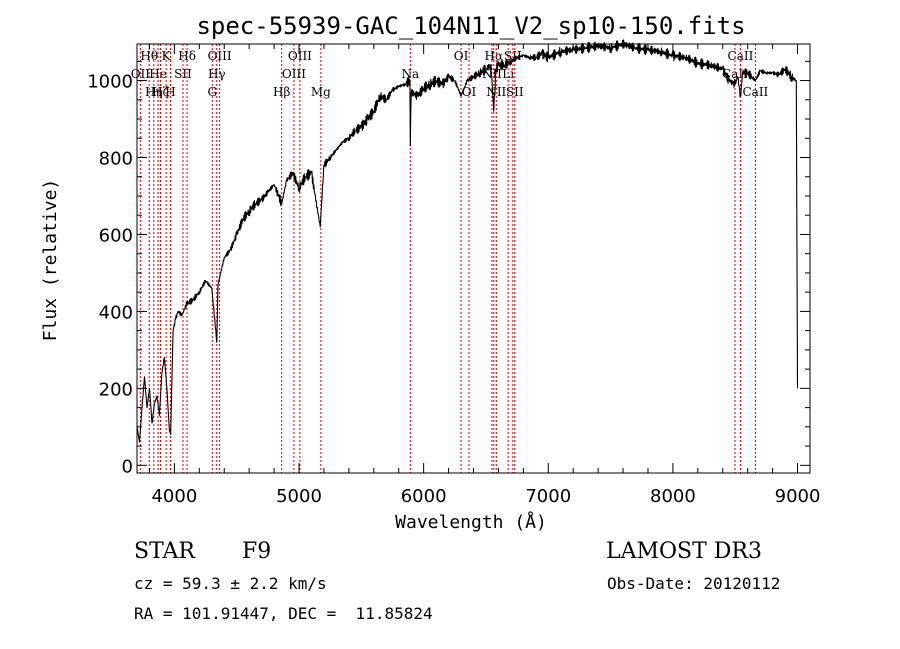  I want to click on survey-name: LAMOST DR3, so click(684, 551).